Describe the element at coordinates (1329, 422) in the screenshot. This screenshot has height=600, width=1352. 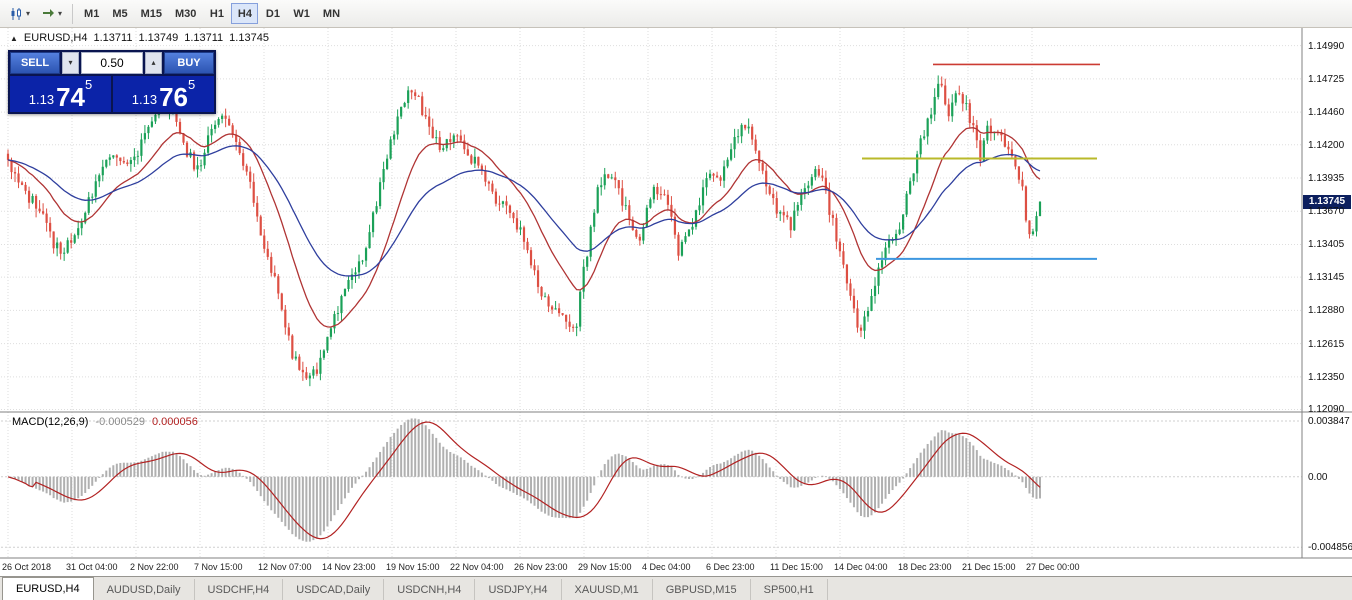
I see `macd-axis-label: 0.003847` at that location.